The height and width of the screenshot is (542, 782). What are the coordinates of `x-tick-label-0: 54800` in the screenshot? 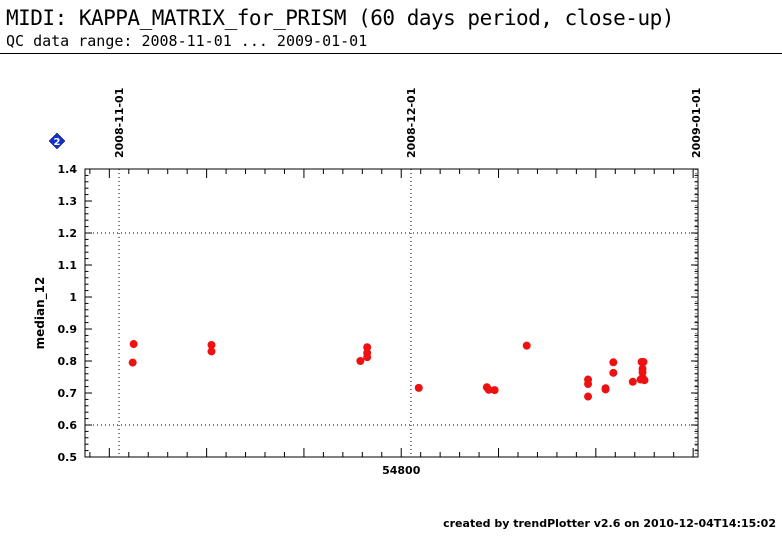 It's located at (401, 470).